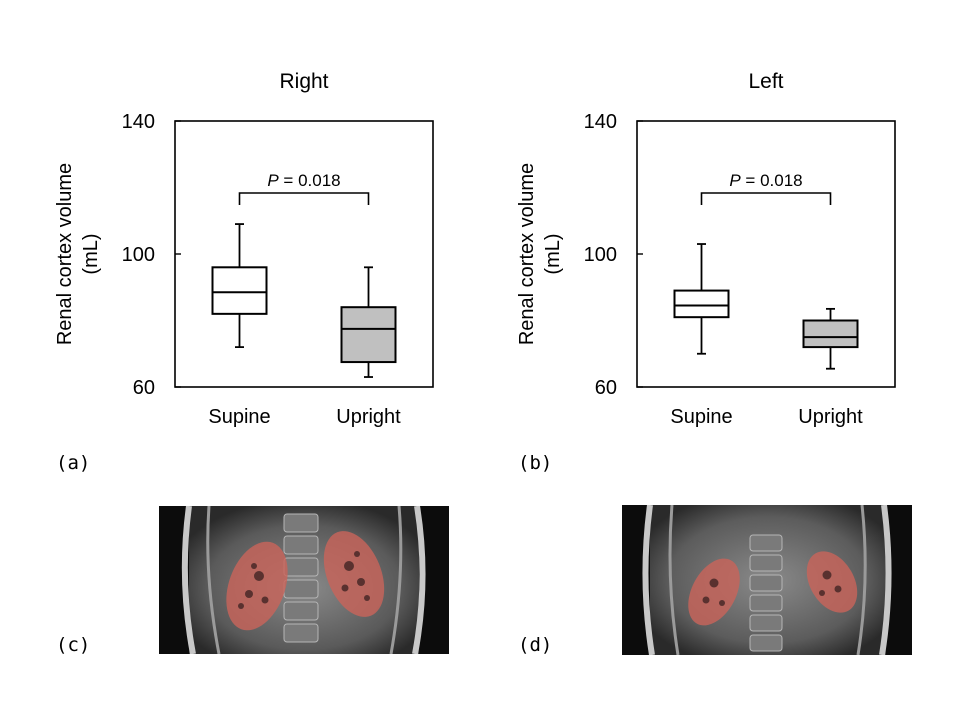 The image size is (960, 720). What do you see at coordinates (239, 417) in the screenshot?
I see `x-tick-label-right-supine: Supine` at bounding box center [239, 417].